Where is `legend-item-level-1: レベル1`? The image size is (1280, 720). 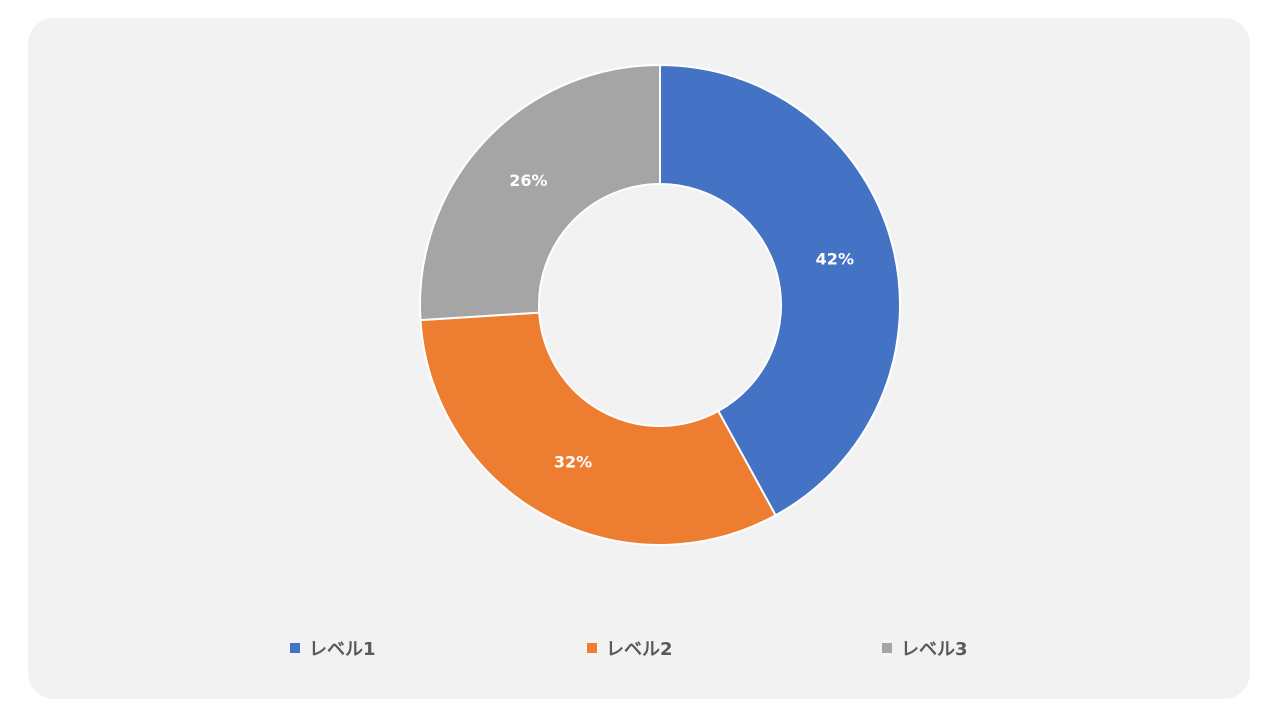 legend-item-level-1: レベル1 is located at coordinates (333, 648).